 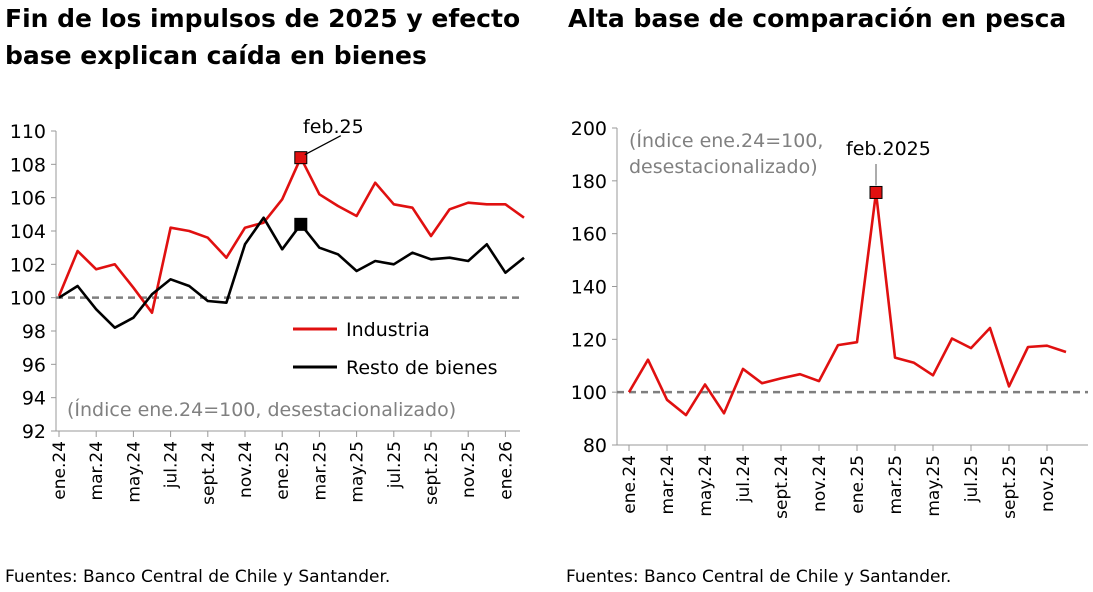 What do you see at coordinates (358, 472) in the screenshot?
I see `x-tick-label: may.25` at bounding box center [358, 472].